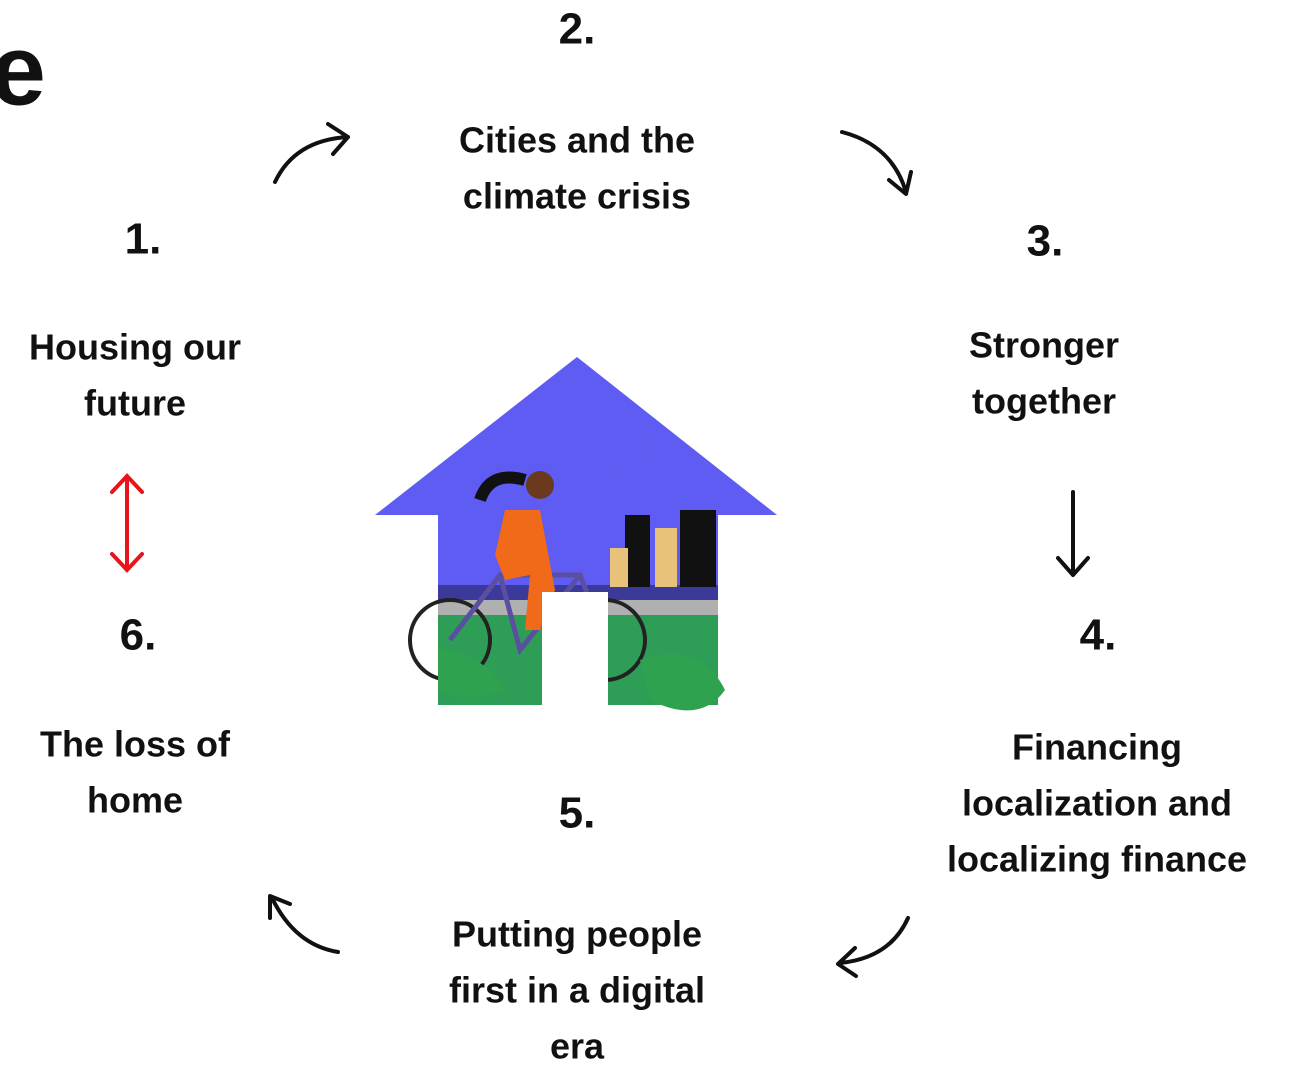 The width and height of the screenshot is (1293, 1069). Describe the element at coordinates (577, 813) in the screenshot. I see `step-number: 5.` at that location.